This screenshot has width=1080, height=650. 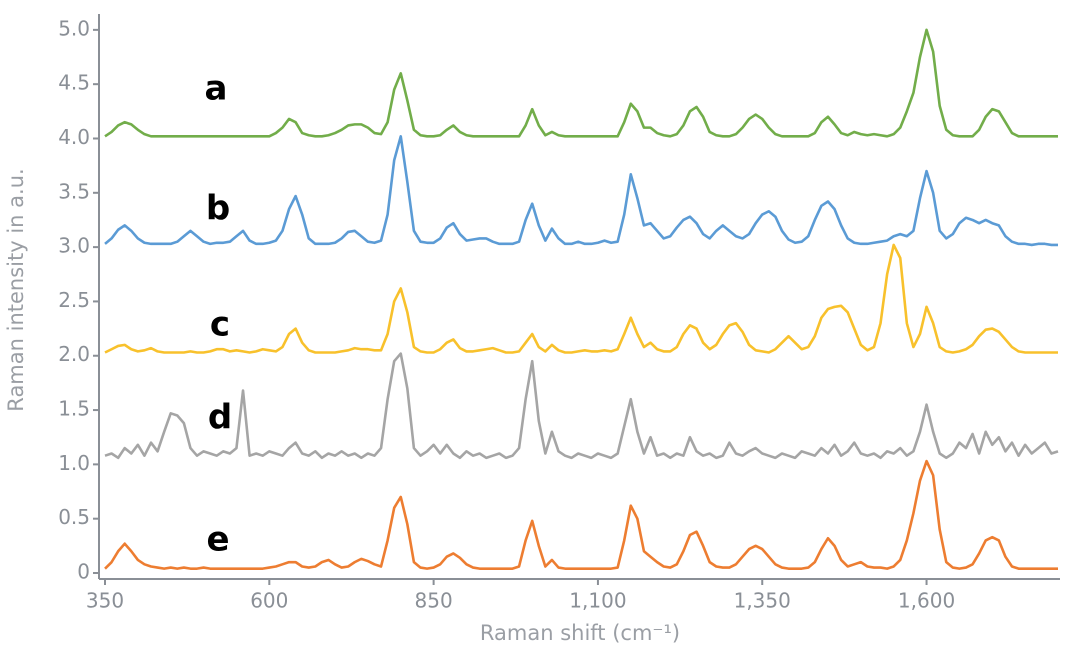 I want to click on series-label: d, so click(x=220, y=418).